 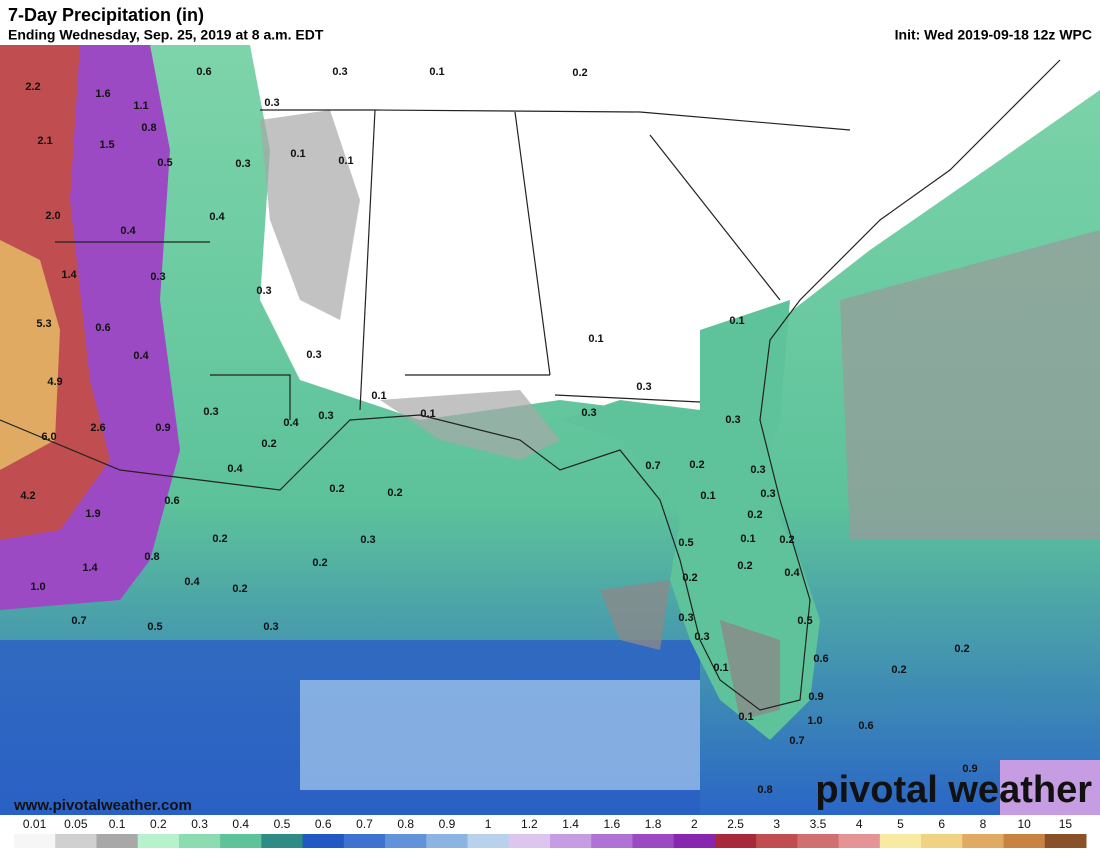 What do you see at coordinates (447, 824) in the screenshot?
I see `colorbar-label: 0.9` at bounding box center [447, 824].